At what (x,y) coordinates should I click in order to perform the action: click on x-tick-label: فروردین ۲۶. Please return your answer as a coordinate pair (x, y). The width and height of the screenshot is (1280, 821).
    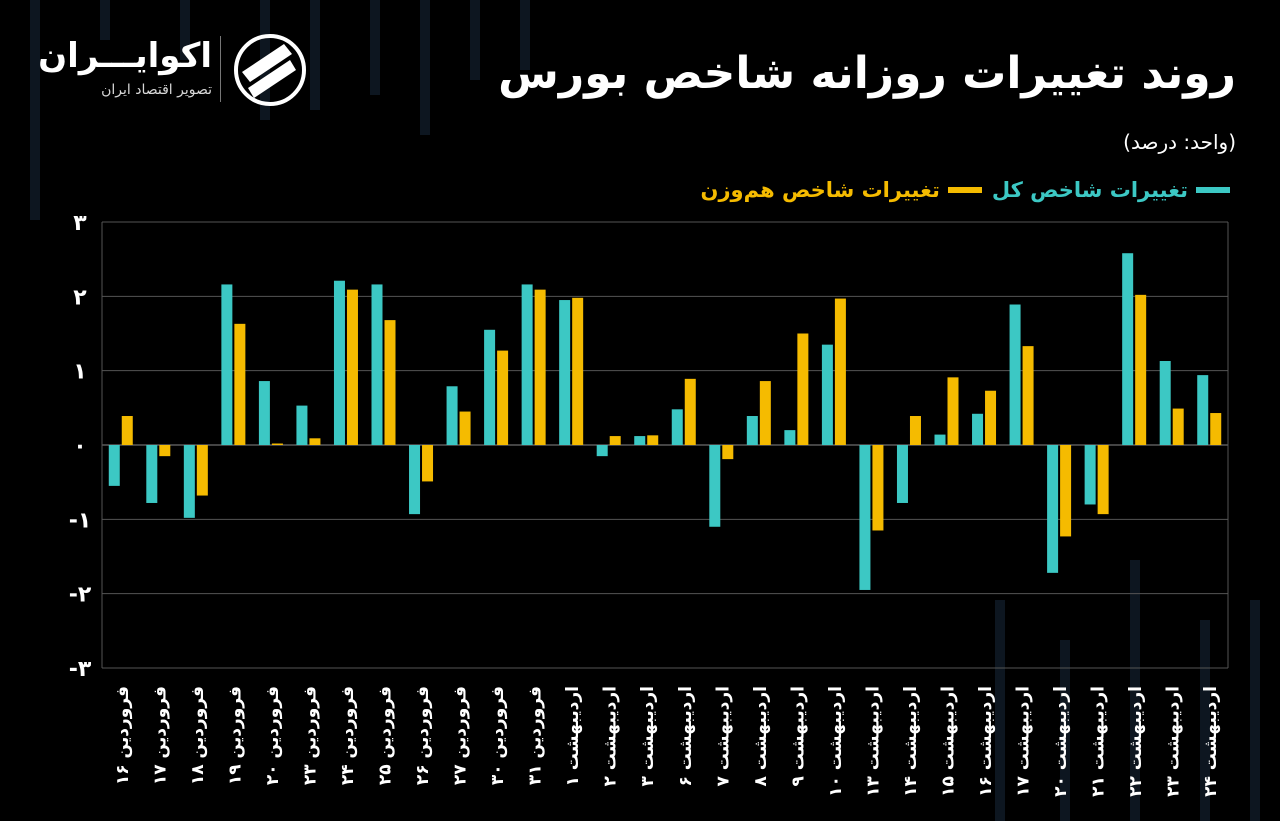
    Looking at the image, I should click on (423, 735).